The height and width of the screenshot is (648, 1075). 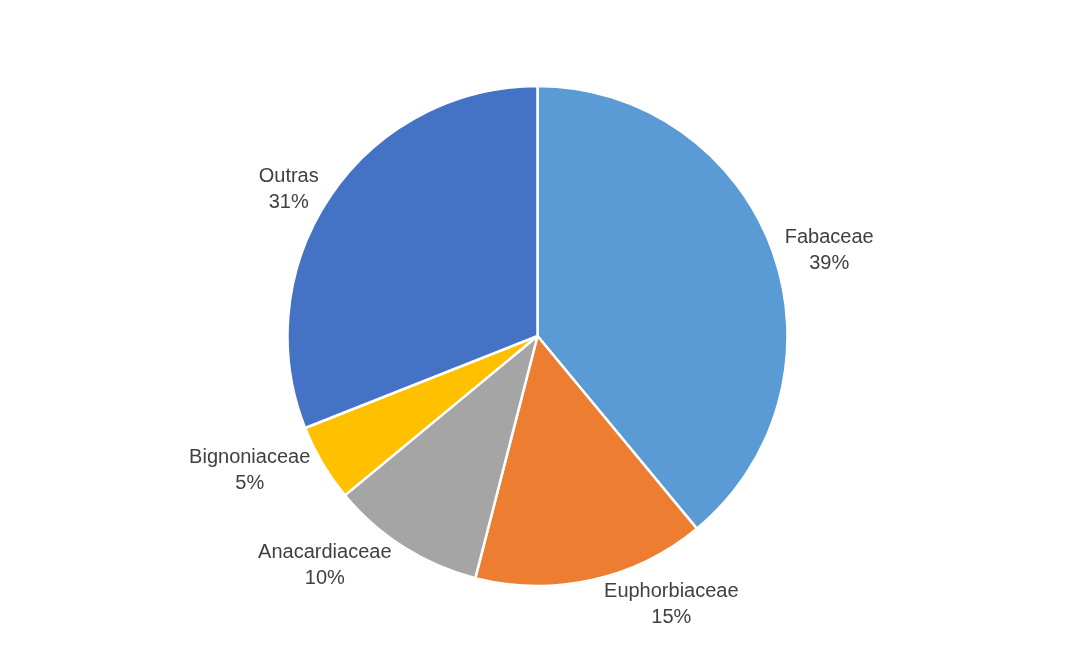 What do you see at coordinates (829, 235) in the screenshot?
I see `slice-label: Fabaceae` at bounding box center [829, 235].